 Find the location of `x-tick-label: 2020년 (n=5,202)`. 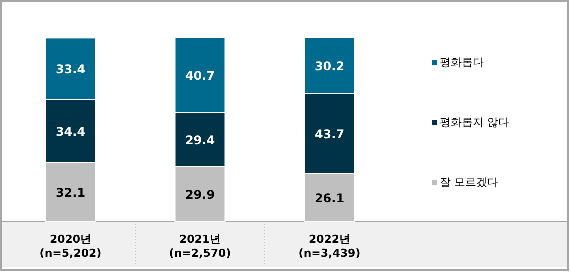

x-tick-label: 2020년 (n=5,202) is located at coordinates (71, 246).